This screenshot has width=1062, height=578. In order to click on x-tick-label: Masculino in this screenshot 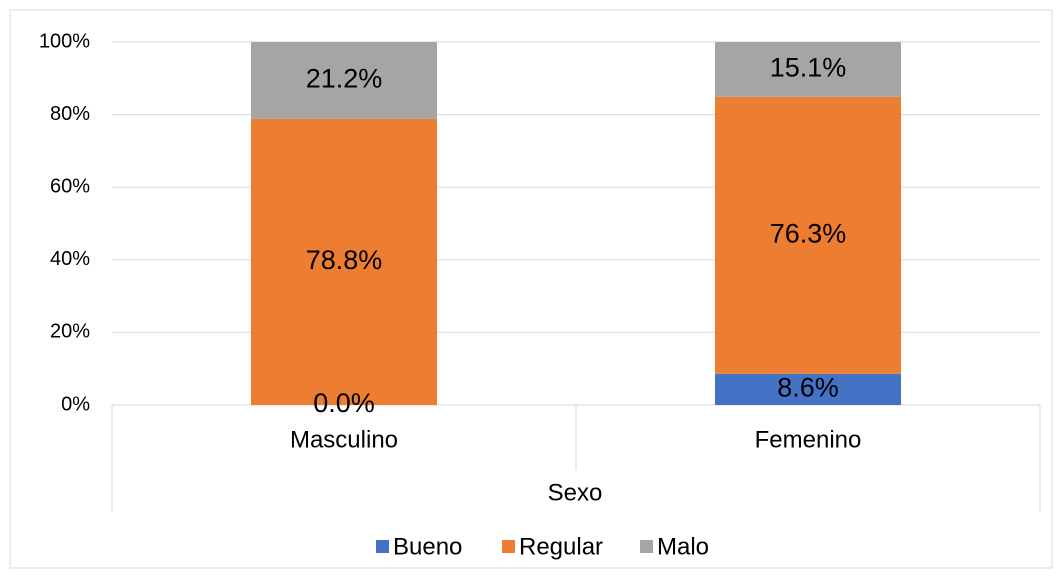, I will do `click(344, 439)`.